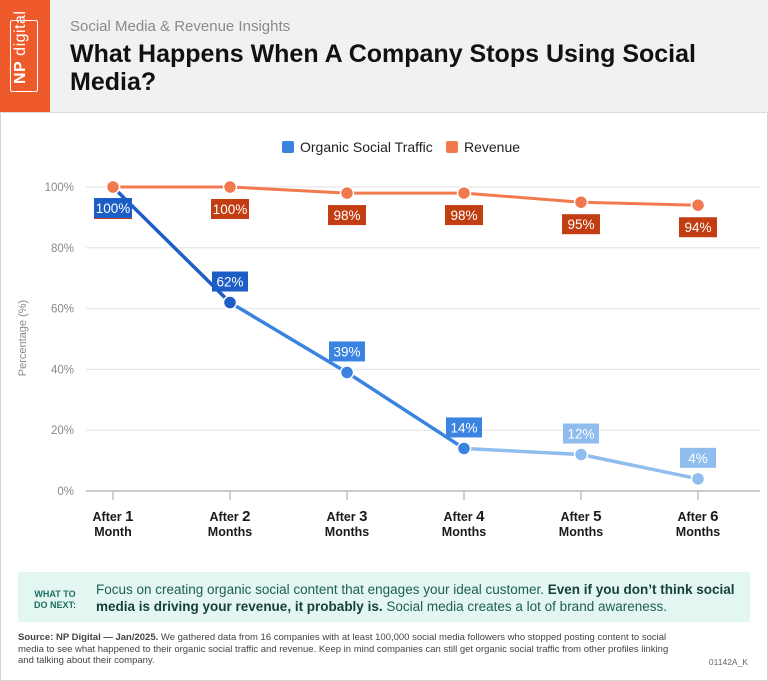  I want to click on traffic-data-label: 14%, so click(463, 427).